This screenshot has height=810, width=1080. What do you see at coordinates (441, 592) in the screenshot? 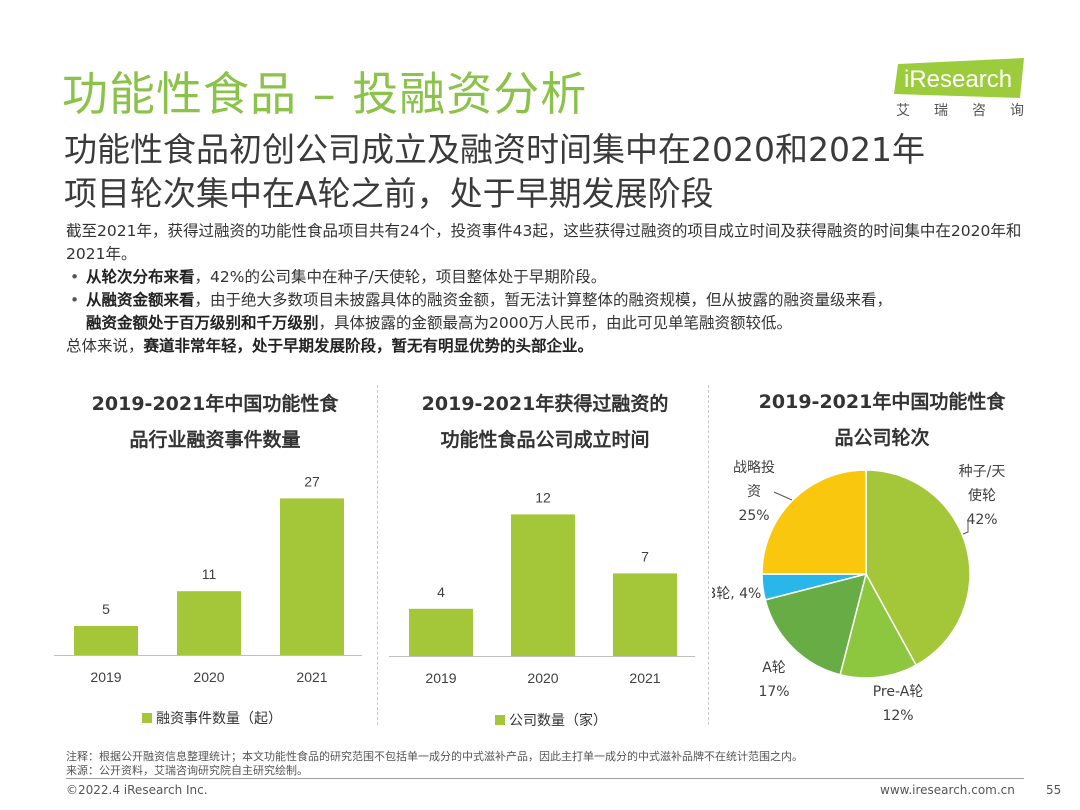
I see `bar-value-label: 4` at bounding box center [441, 592].